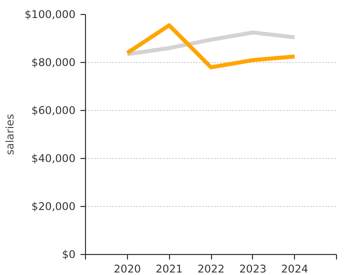  What do you see at coordinates (294, 268) in the screenshot?
I see `x-tick-label: 2024` at bounding box center [294, 268].